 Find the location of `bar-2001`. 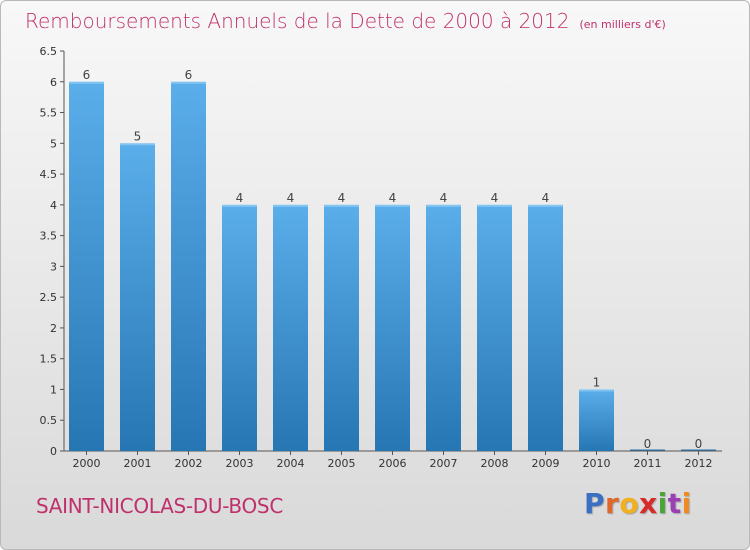

bar-2001 is located at coordinates (137, 297).